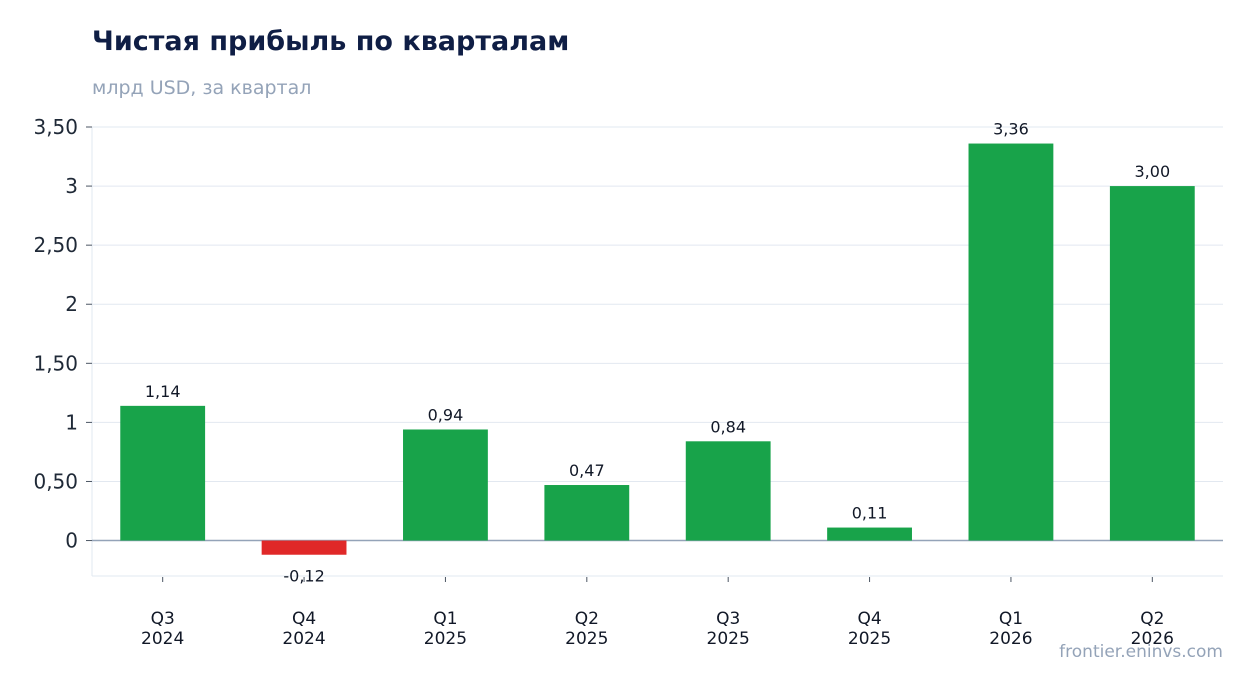  I want to click on y-tick-label: 1, so click(71, 422).